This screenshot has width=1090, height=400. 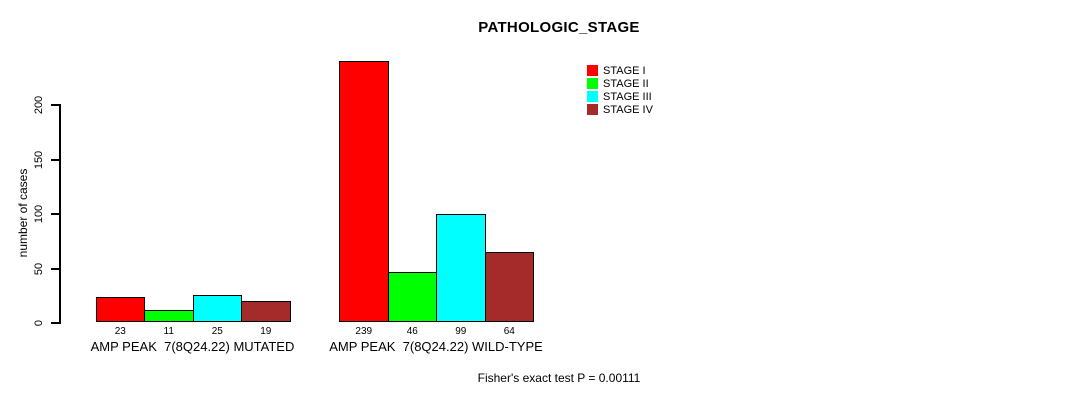 I want to click on legend-row: STAGE II, so click(x=620, y=83).